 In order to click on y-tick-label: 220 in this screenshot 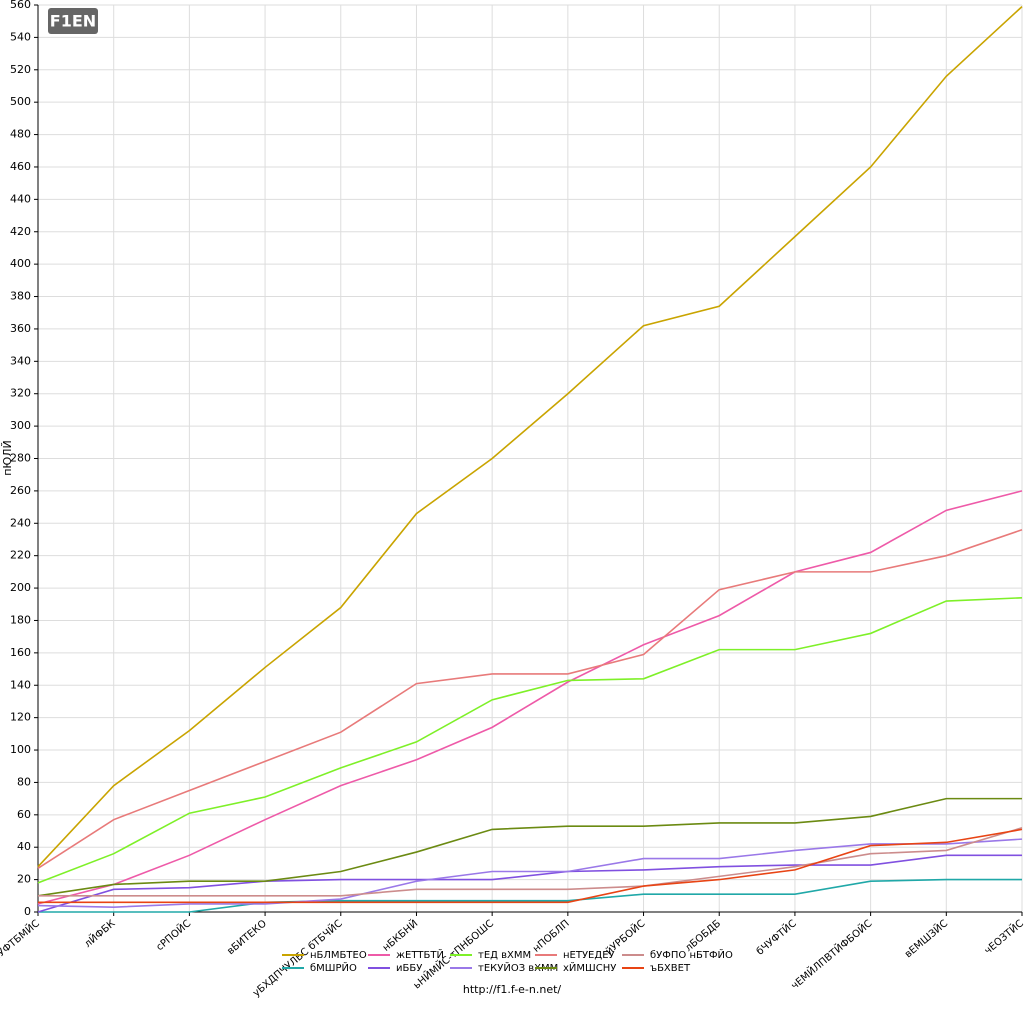, I will do `click(20, 555)`.